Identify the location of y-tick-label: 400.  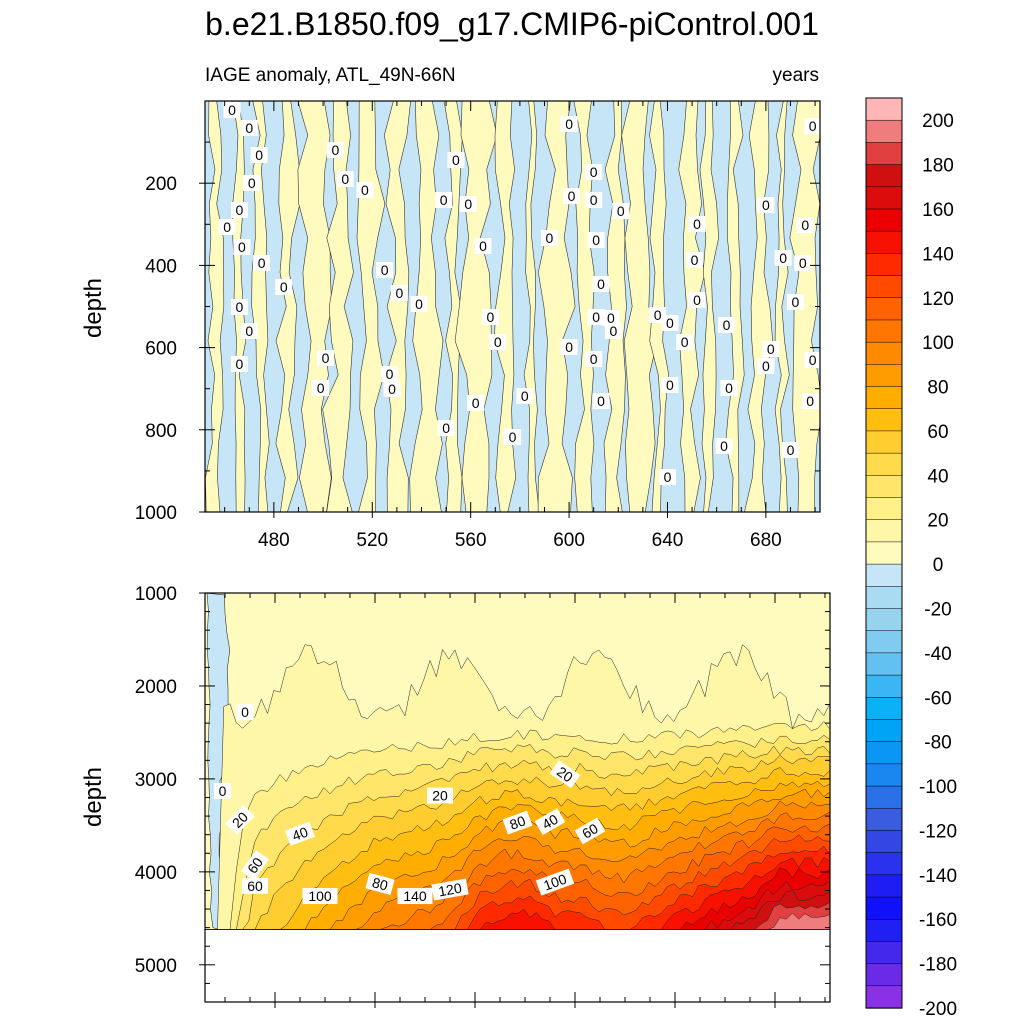
(161, 266).